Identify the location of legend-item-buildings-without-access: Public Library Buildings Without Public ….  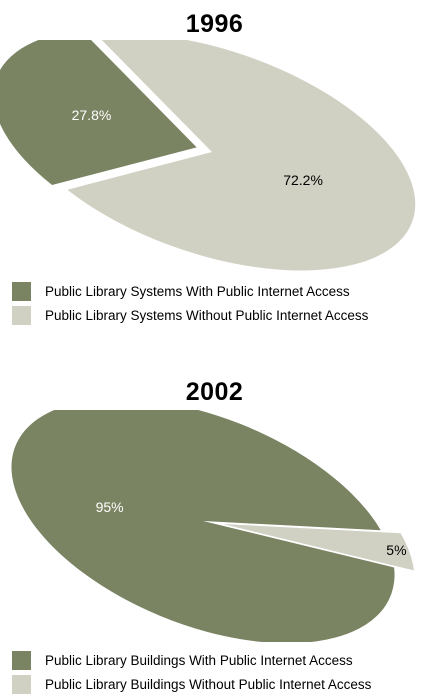
(191, 684).